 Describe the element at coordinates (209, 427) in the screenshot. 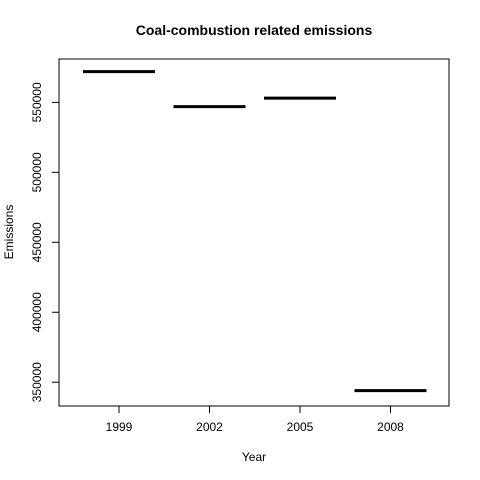

I see `x-tick-label: 2002` at that location.